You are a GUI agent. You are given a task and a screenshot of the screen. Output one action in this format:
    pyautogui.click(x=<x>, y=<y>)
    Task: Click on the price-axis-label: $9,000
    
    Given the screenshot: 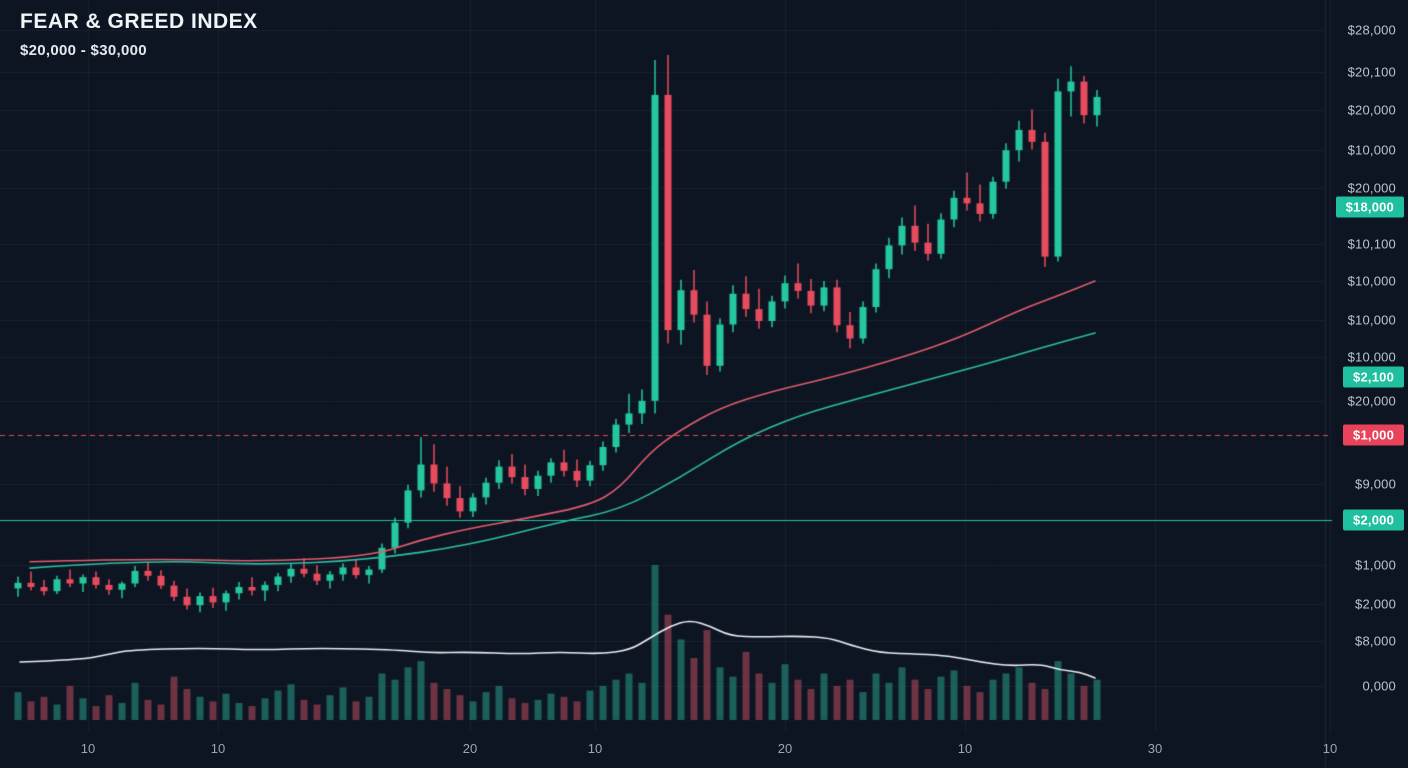 What is the action you would take?
    pyautogui.click(x=1375, y=484)
    